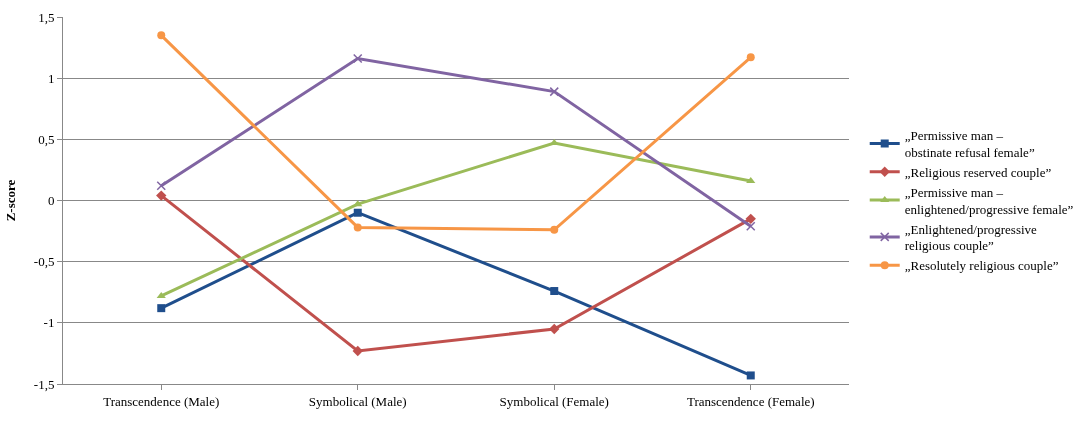 The width and height of the screenshot is (1089, 424). I want to click on legend-label: „Resolutely religious couple”, so click(981, 266).